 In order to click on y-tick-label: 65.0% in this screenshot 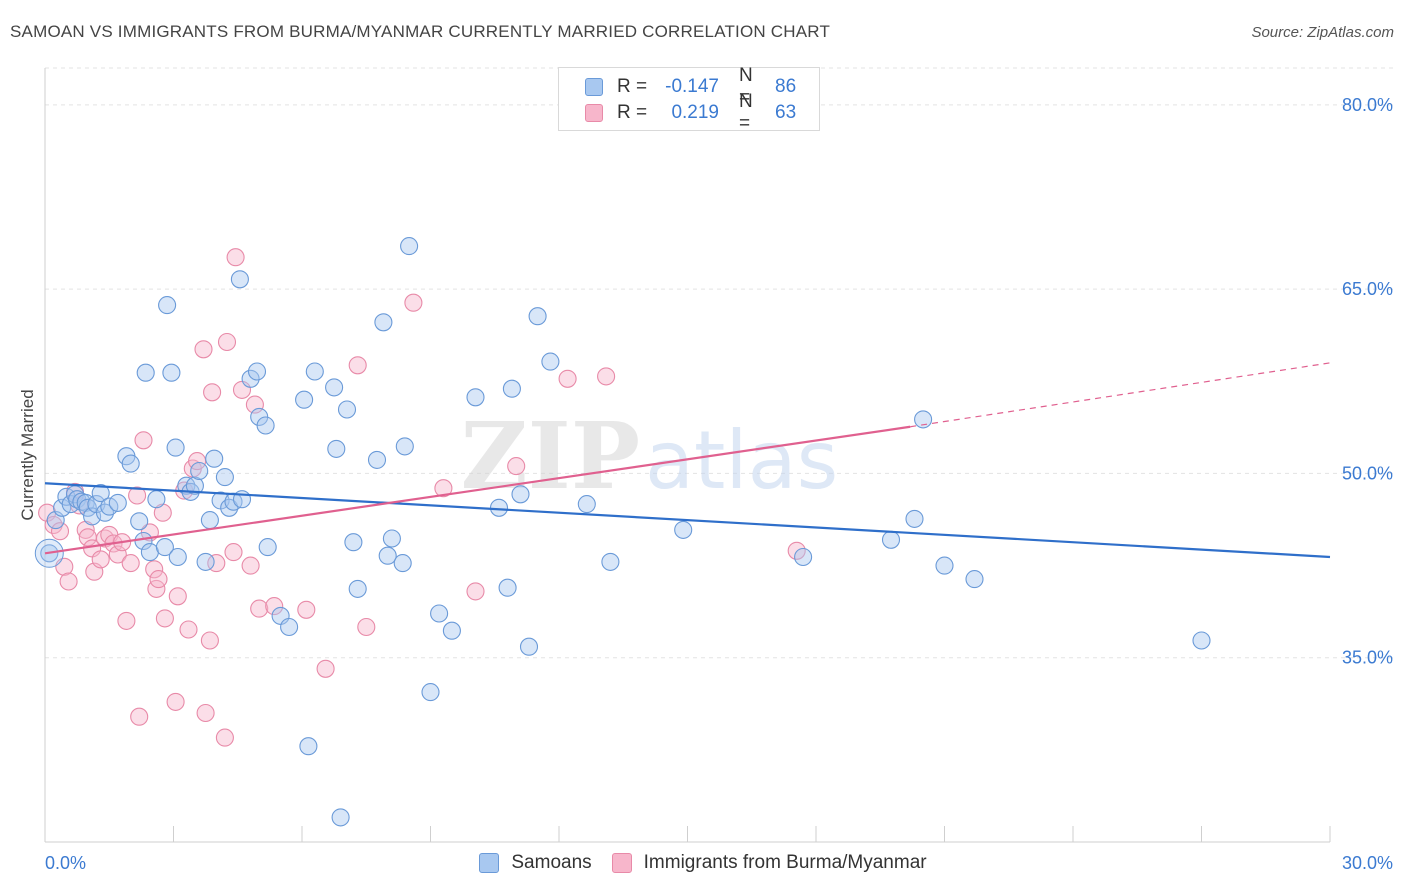, I will do `click(1367, 289)`.